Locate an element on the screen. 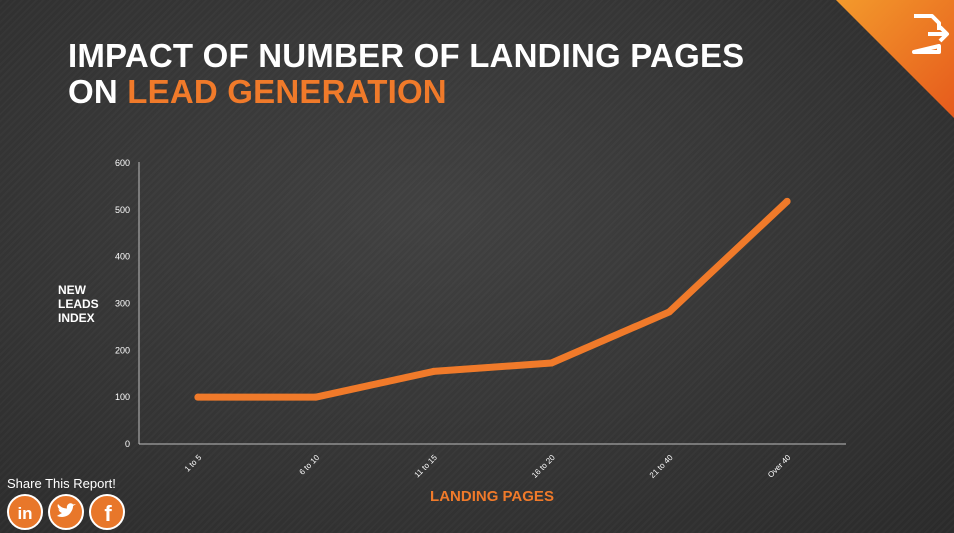 This screenshot has width=954, height=533. svg-text: in is located at coordinates (24, 513).